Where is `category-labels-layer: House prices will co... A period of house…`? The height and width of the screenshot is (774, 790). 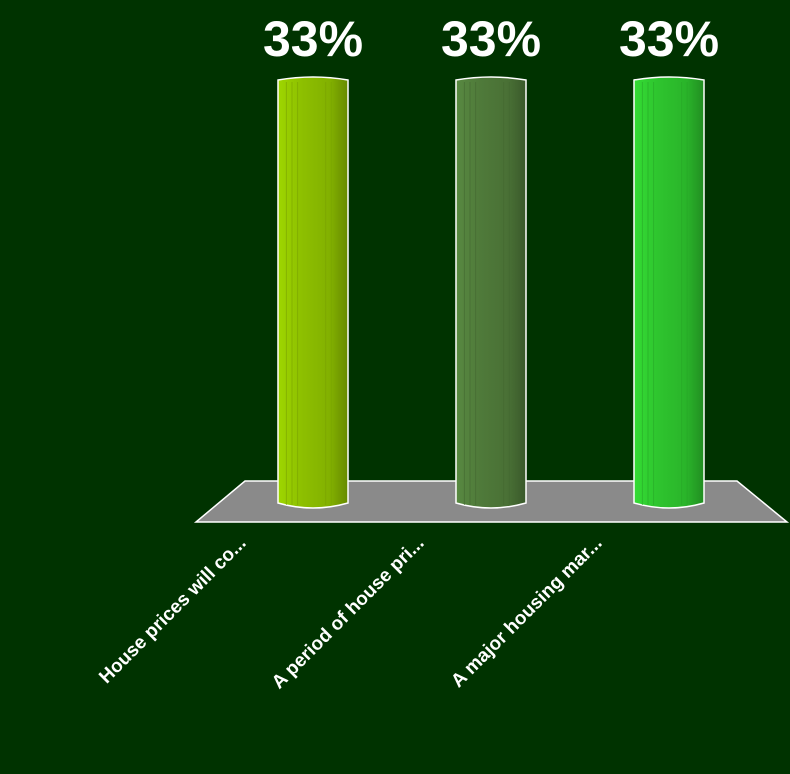
category-labels-layer: House prices will co... A period of house… is located at coordinates (350, 613).